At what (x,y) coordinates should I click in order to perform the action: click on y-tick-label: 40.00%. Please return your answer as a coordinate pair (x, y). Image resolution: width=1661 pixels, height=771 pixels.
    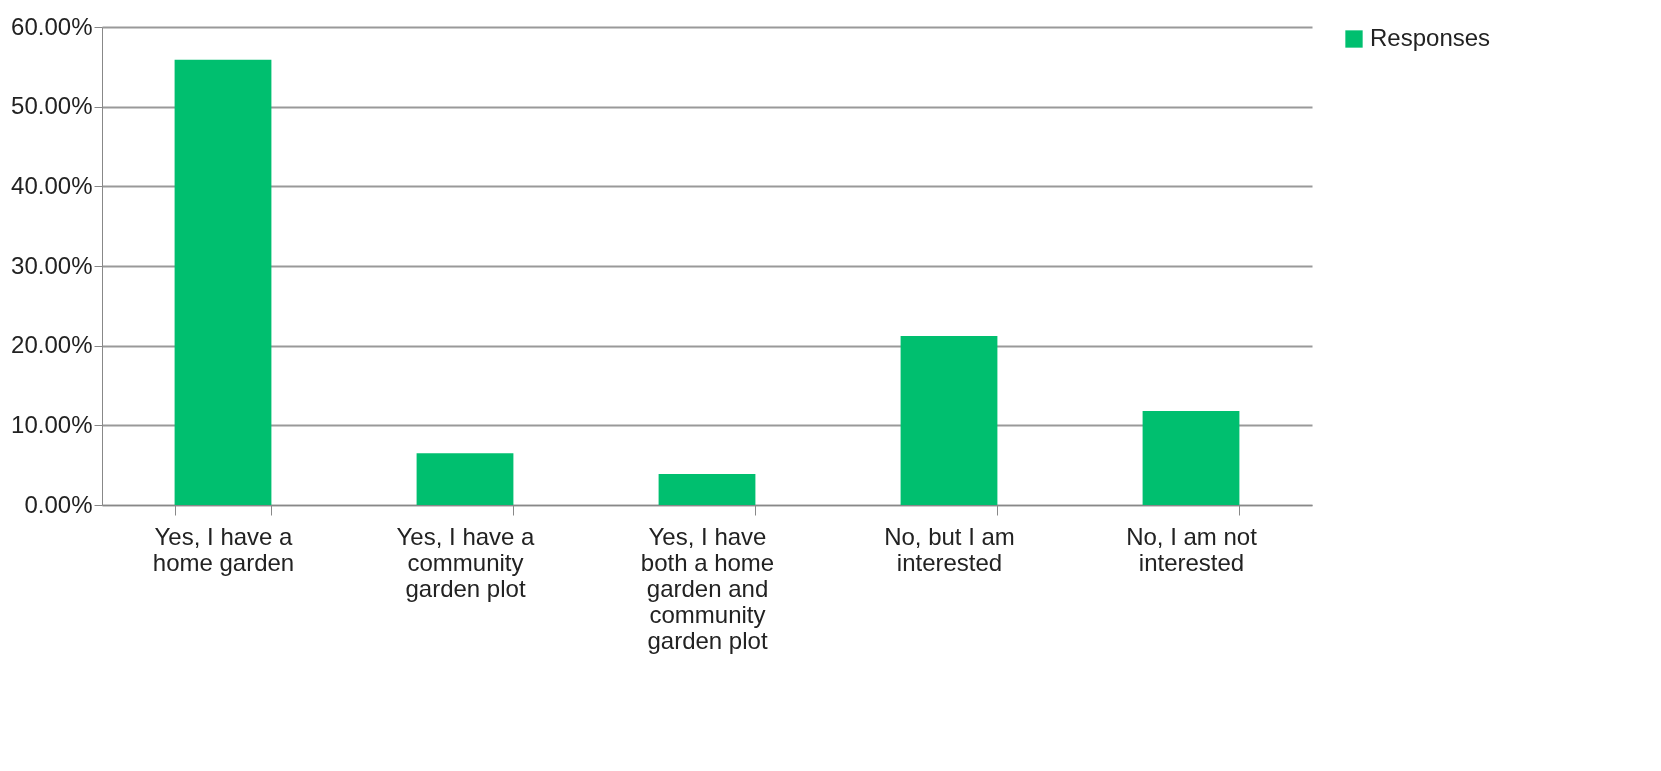
    Looking at the image, I should click on (52, 185).